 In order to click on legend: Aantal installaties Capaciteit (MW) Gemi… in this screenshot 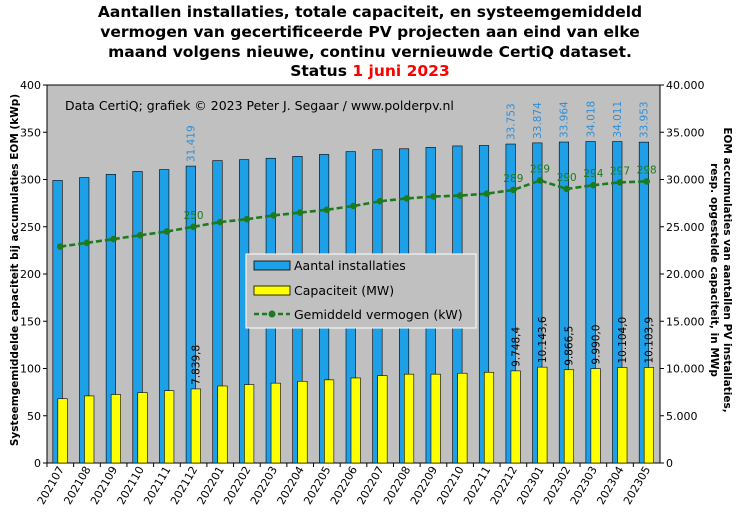, I will do `click(361, 291)`.